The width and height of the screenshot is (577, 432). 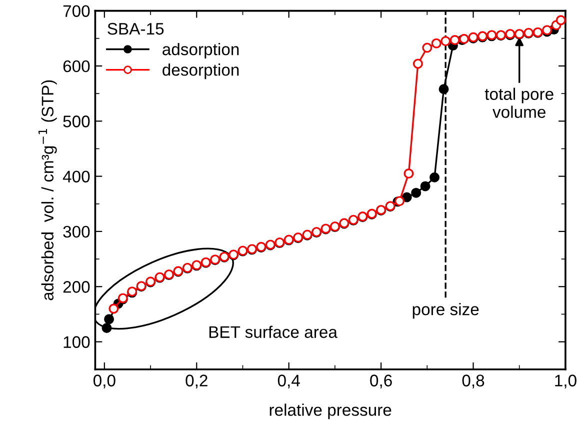 What do you see at coordinates (565, 381) in the screenshot?
I see `x-tick-label: 1,0` at bounding box center [565, 381].